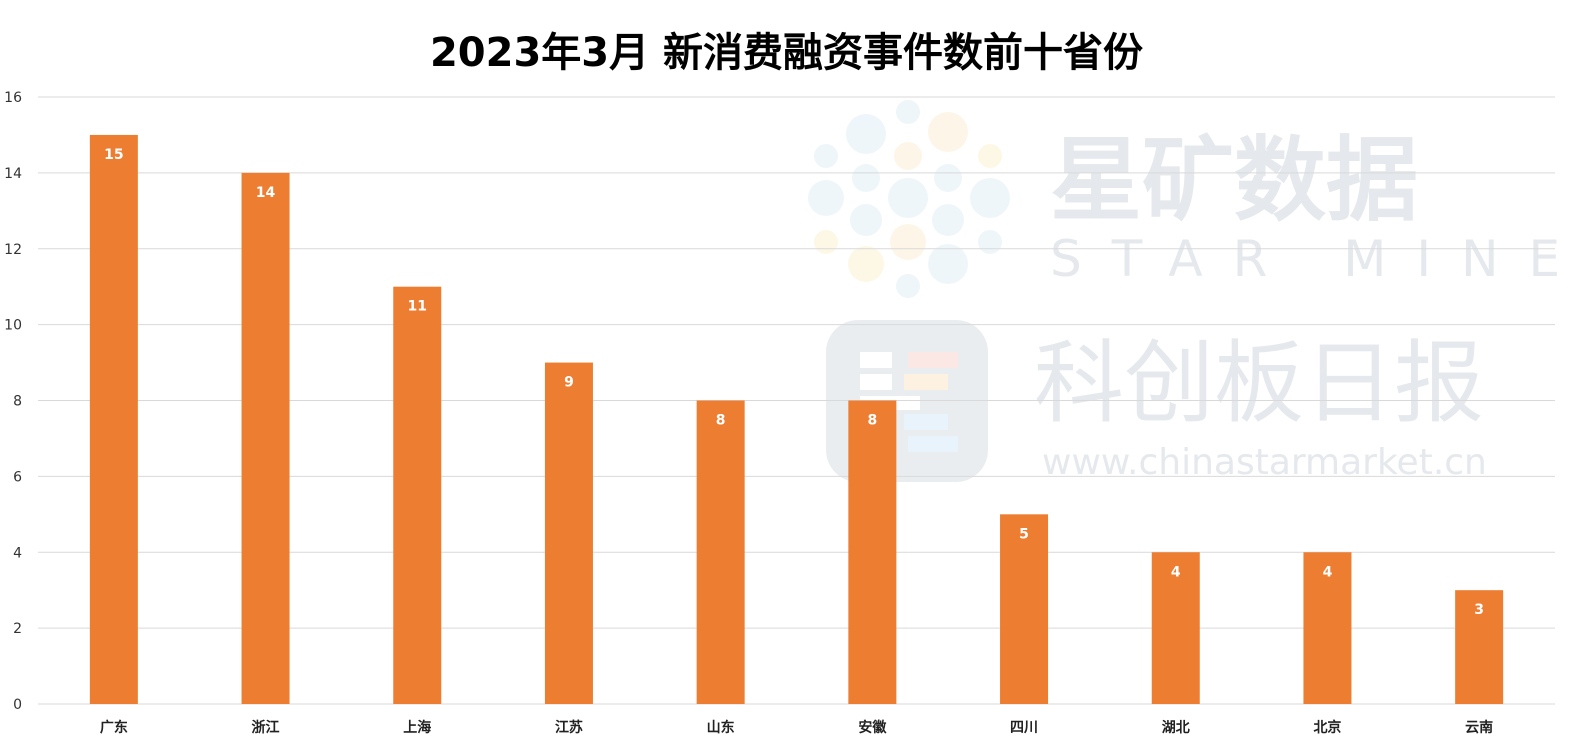  I want to click on x-tick-label: 安徽, so click(872, 727).